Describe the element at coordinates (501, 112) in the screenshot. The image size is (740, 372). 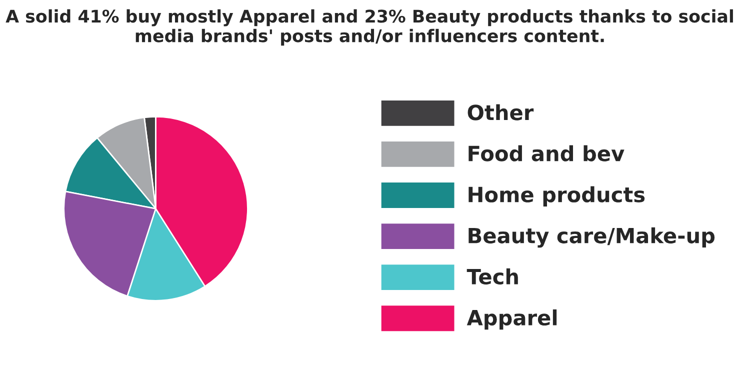
I see `legend-label: Other` at that location.